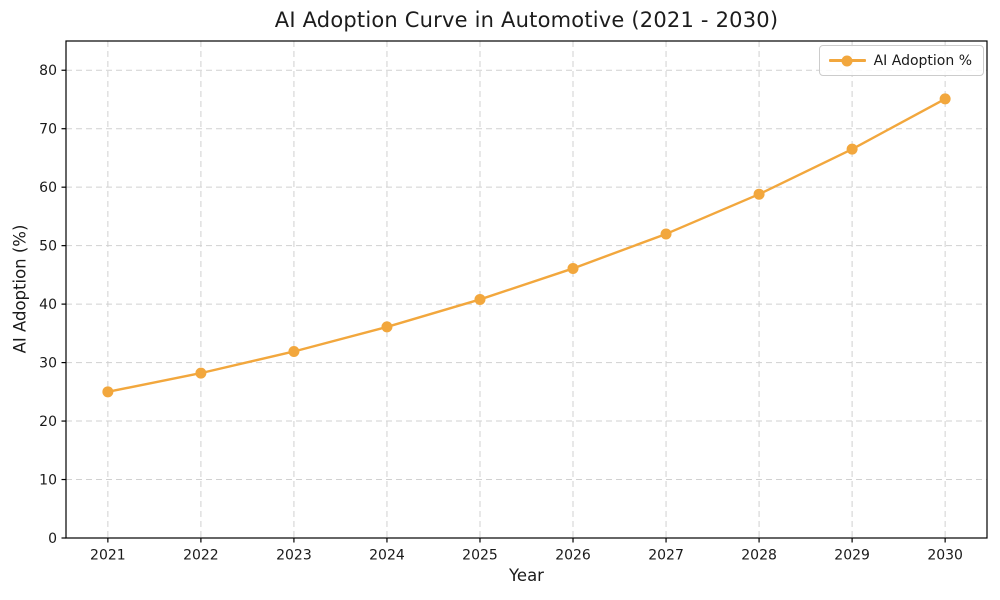 The width and height of the screenshot is (1000, 600). I want to click on legend-dot-swatch, so click(847, 60).